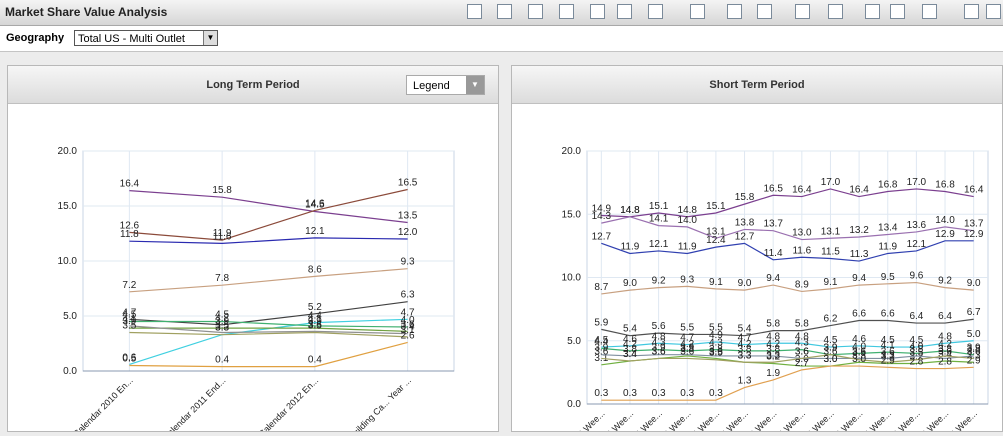  I want to click on data-label: 6.6, so click(859, 314).